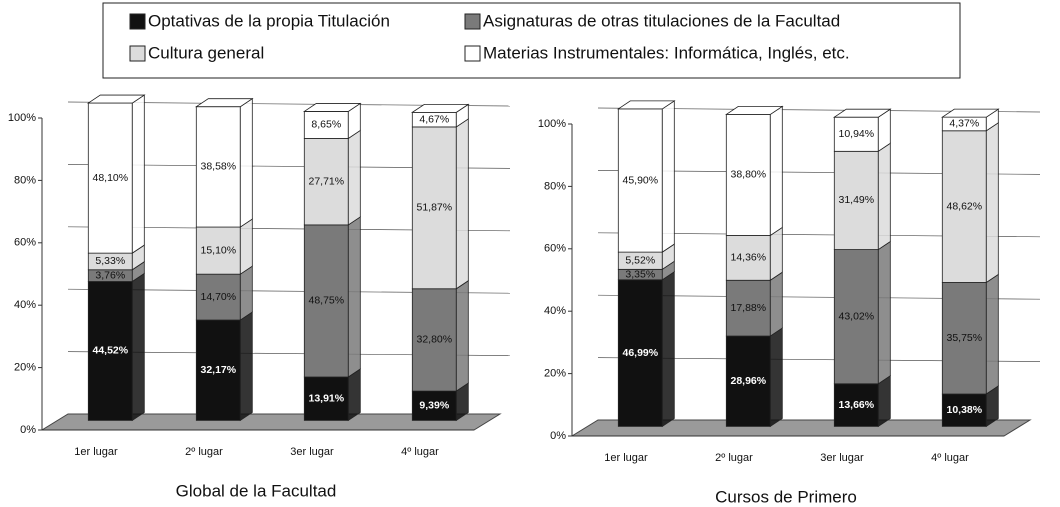 The image size is (1060, 507). I want to click on value-label: 38,58%, so click(218, 167).